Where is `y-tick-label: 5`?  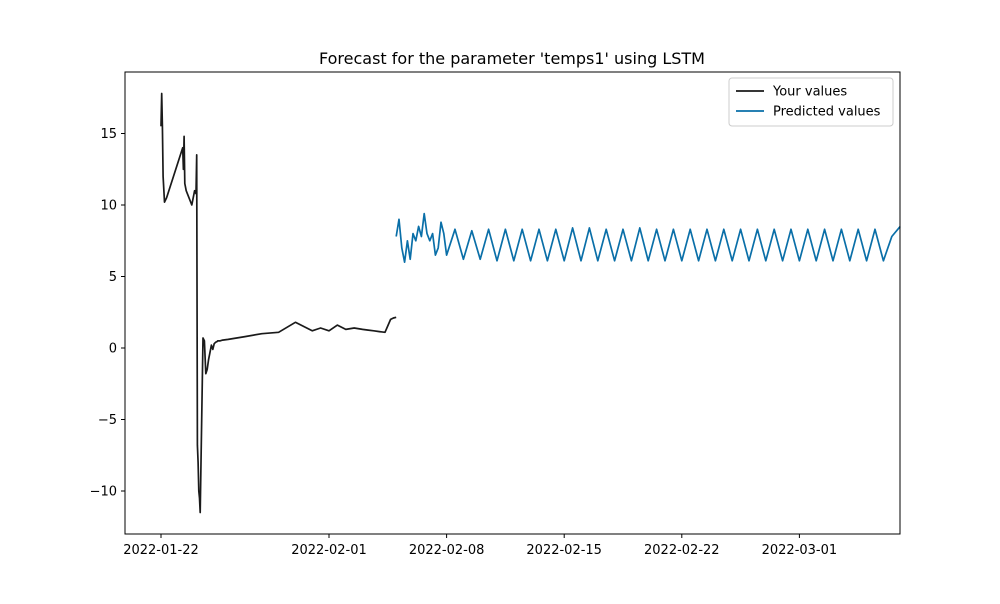
y-tick-label: 5 is located at coordinates (113, 277).